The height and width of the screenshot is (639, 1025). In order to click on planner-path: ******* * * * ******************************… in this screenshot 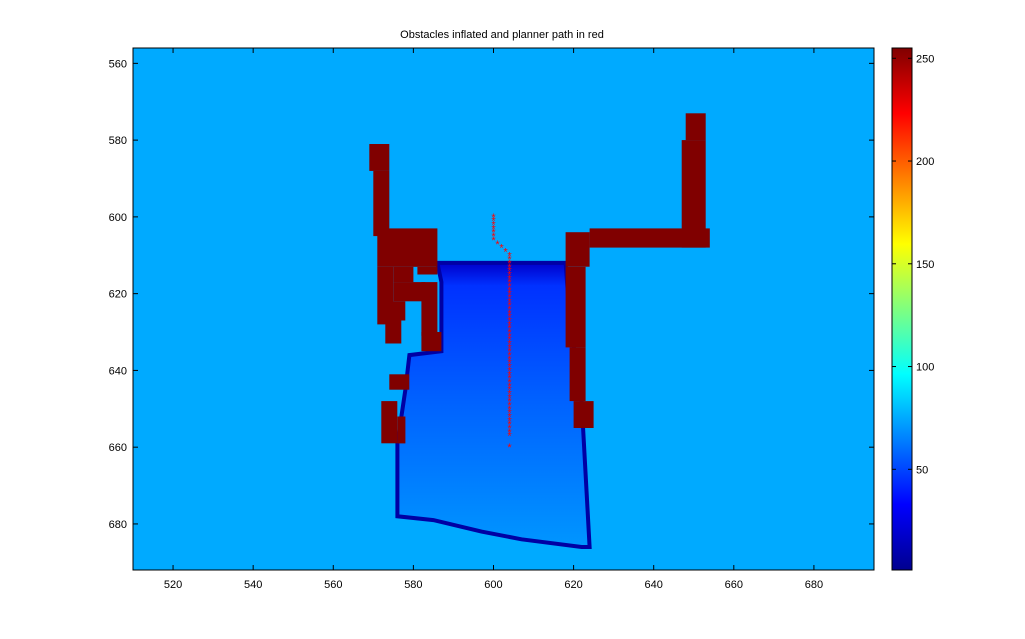, I will do `click(501, 333)`.